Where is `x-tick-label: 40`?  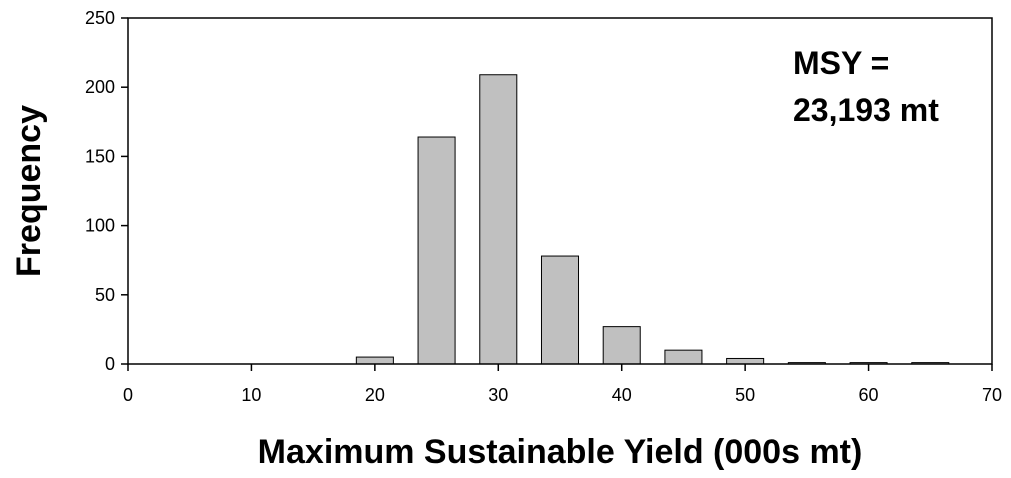 x-tick-label: 40 is located at coordinates (622, 395).